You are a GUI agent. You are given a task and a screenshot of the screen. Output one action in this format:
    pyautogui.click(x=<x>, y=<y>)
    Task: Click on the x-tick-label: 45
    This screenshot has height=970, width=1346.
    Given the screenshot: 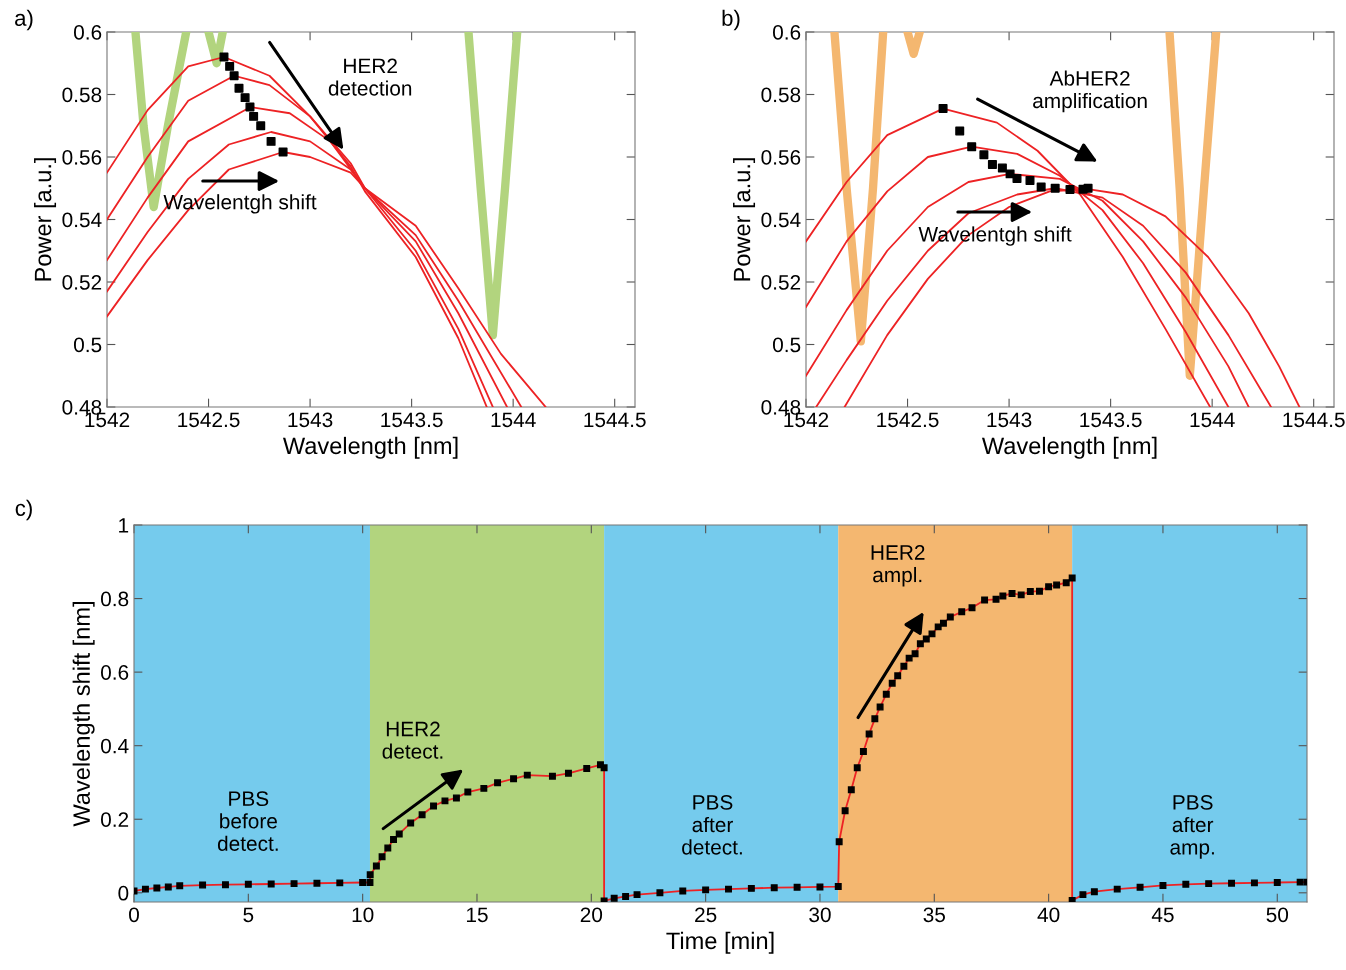 What is the action you would take?
    pyautogui.click(x=1162, y=915)
    